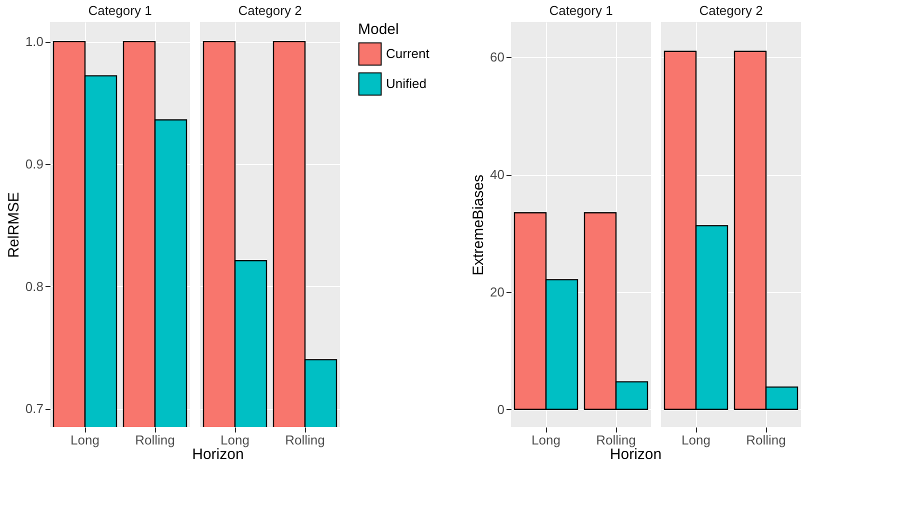 This screenshot has height=510, width=912. I want to click on y-tick-label: 20, so click(497, 292).